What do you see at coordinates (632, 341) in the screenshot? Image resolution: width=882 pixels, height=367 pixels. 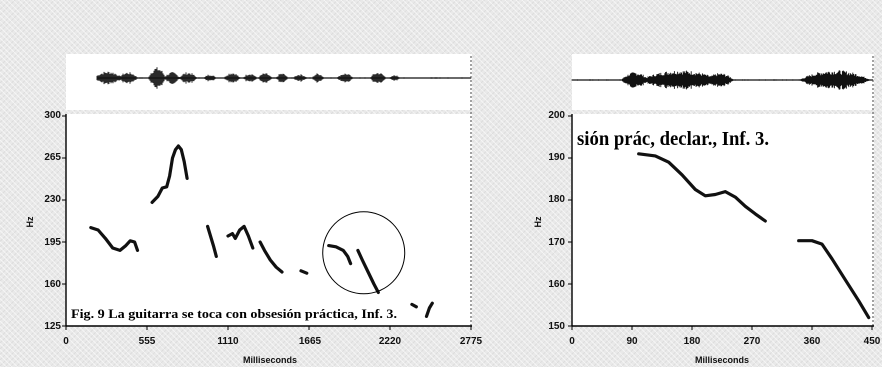 I see `right-xtick-label: 90` at bounding box center [632, 341].